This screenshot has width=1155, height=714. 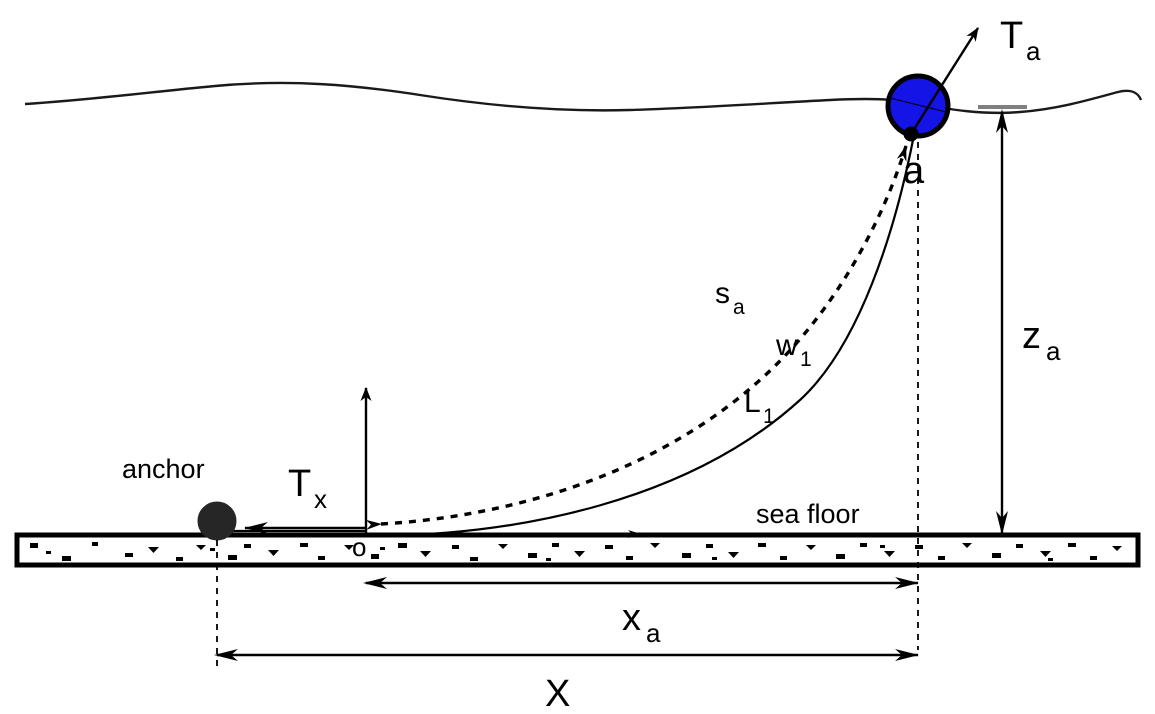 I want to click on sea-floor-sediment-texture, so click(x=576, y=551).